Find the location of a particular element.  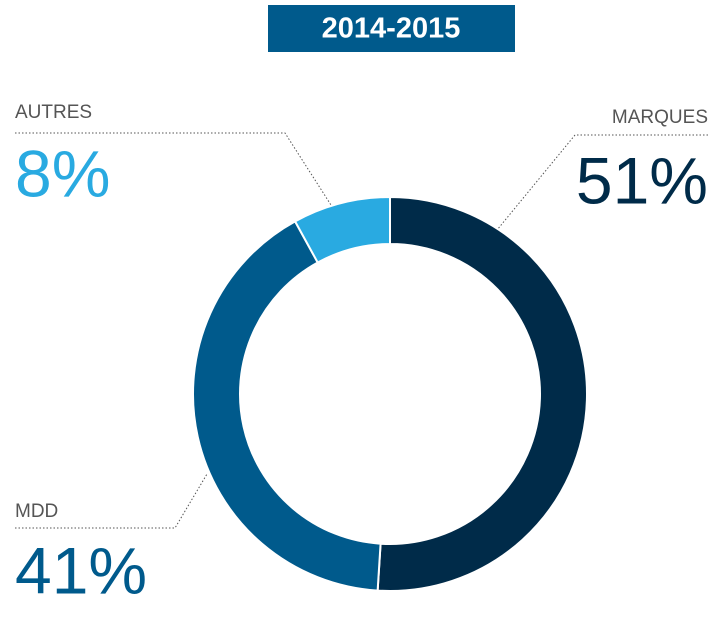

donut-segment is located at coordinates (342, 229).